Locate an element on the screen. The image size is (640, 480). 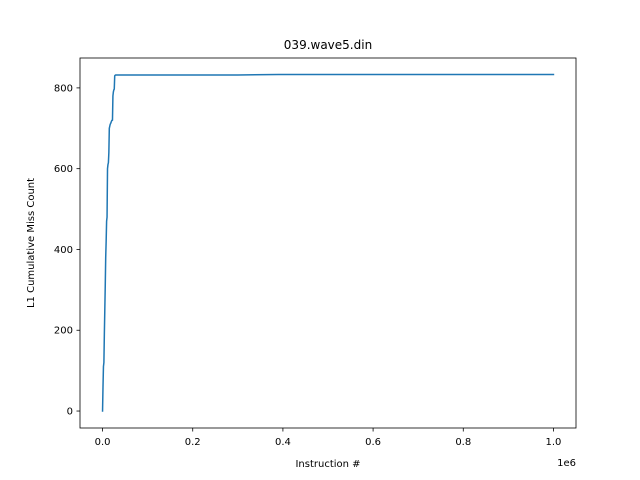
y-axis-label: L1 Cumulative Miss Count is located at coordinates (31, 243).